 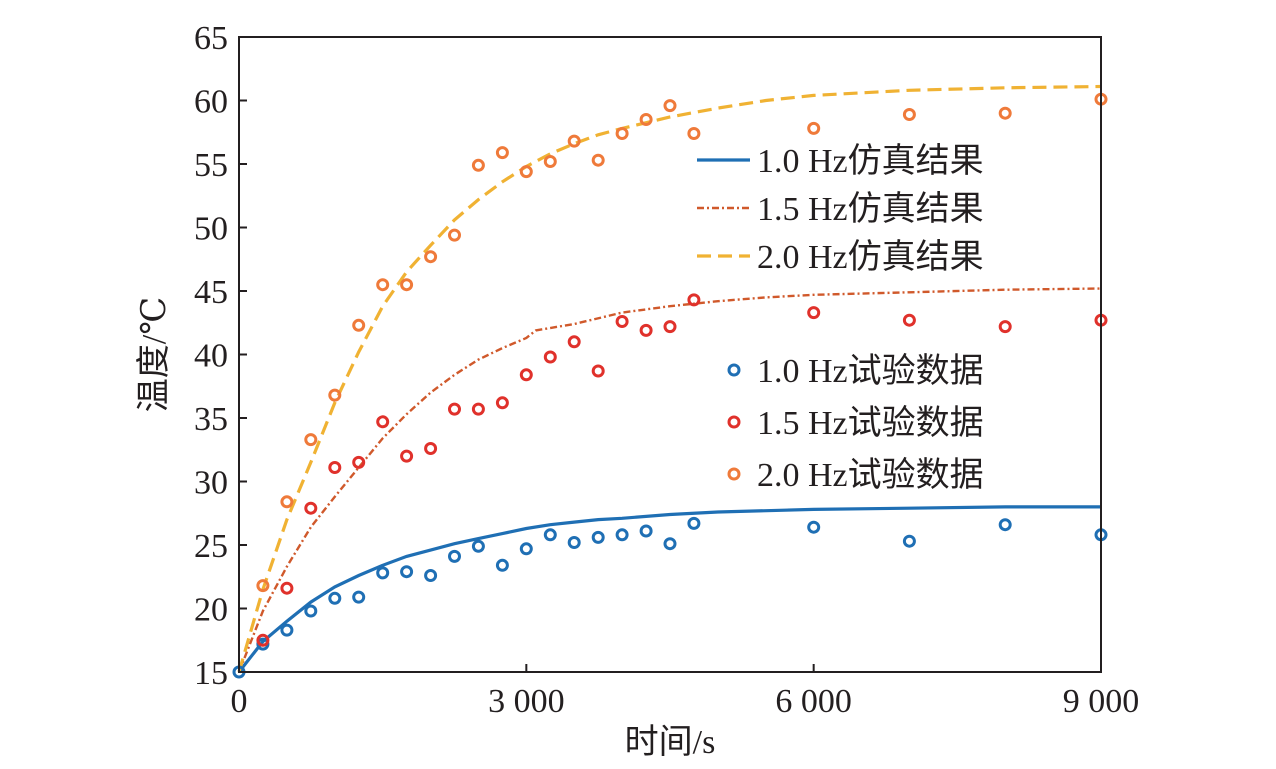 What do you see at coordinates (870, 209) in the screenshot?
I see `legend-line-label: 1.5 Hz仿真结果` at bounding box center [870, 209].